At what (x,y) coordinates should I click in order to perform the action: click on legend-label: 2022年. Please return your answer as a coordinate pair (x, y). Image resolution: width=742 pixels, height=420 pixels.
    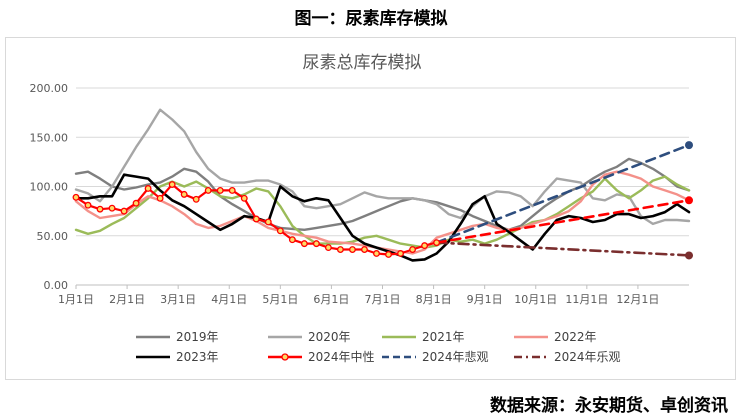
    Looking at the image, I should click on (575, 337).